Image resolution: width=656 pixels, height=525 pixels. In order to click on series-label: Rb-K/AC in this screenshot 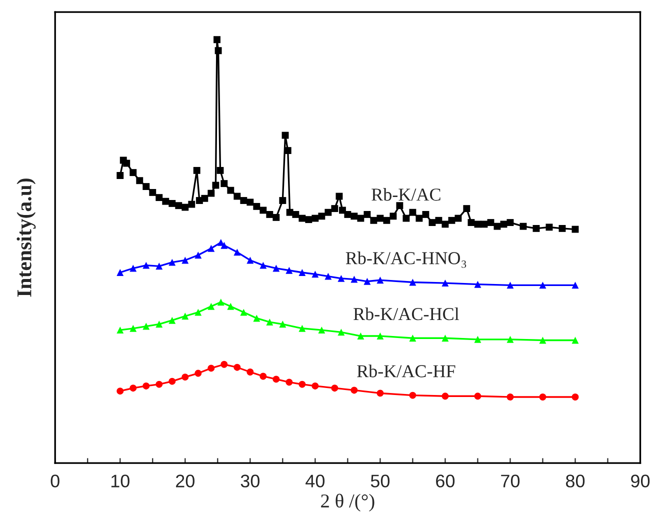, I will do `click(406, 194)`.